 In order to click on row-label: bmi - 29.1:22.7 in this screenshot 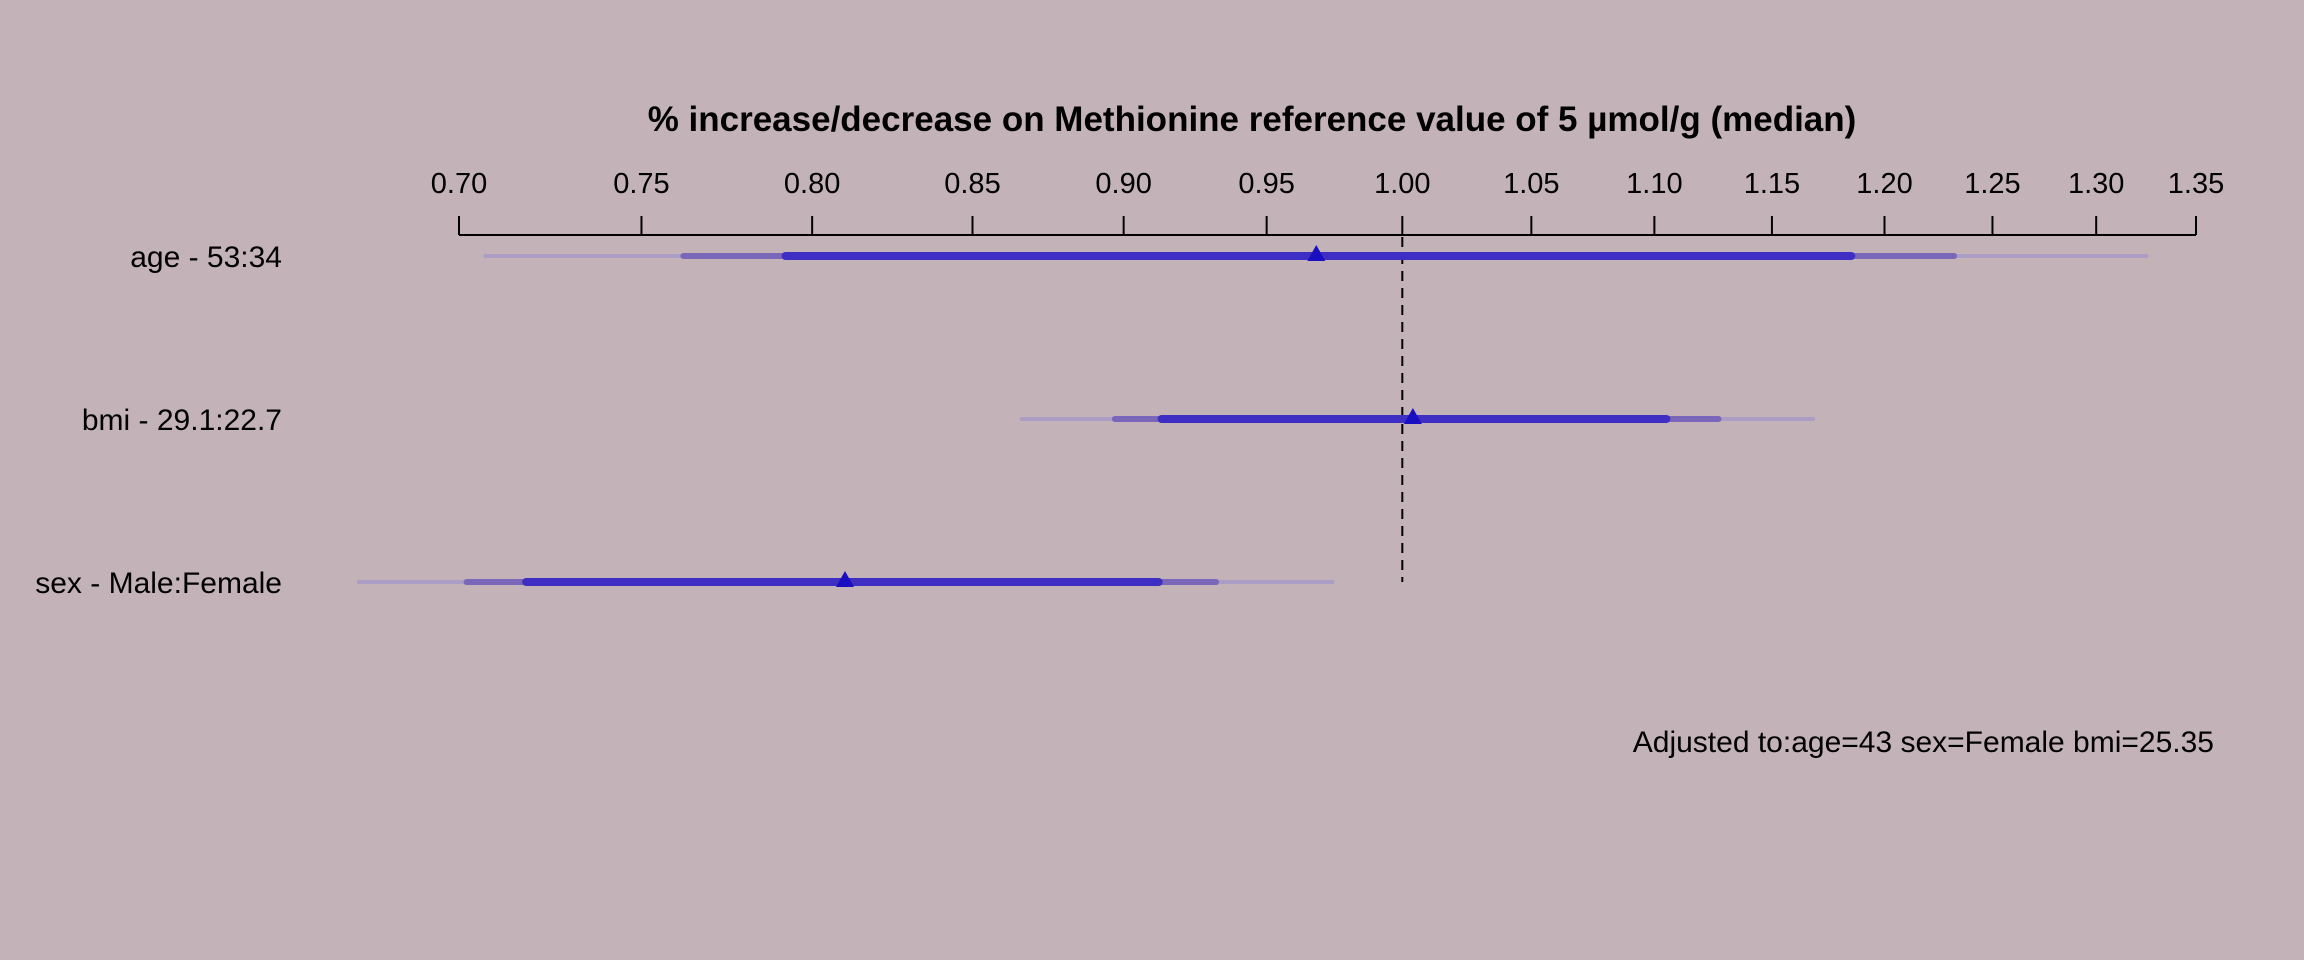, I will do `click(182, 420)`.